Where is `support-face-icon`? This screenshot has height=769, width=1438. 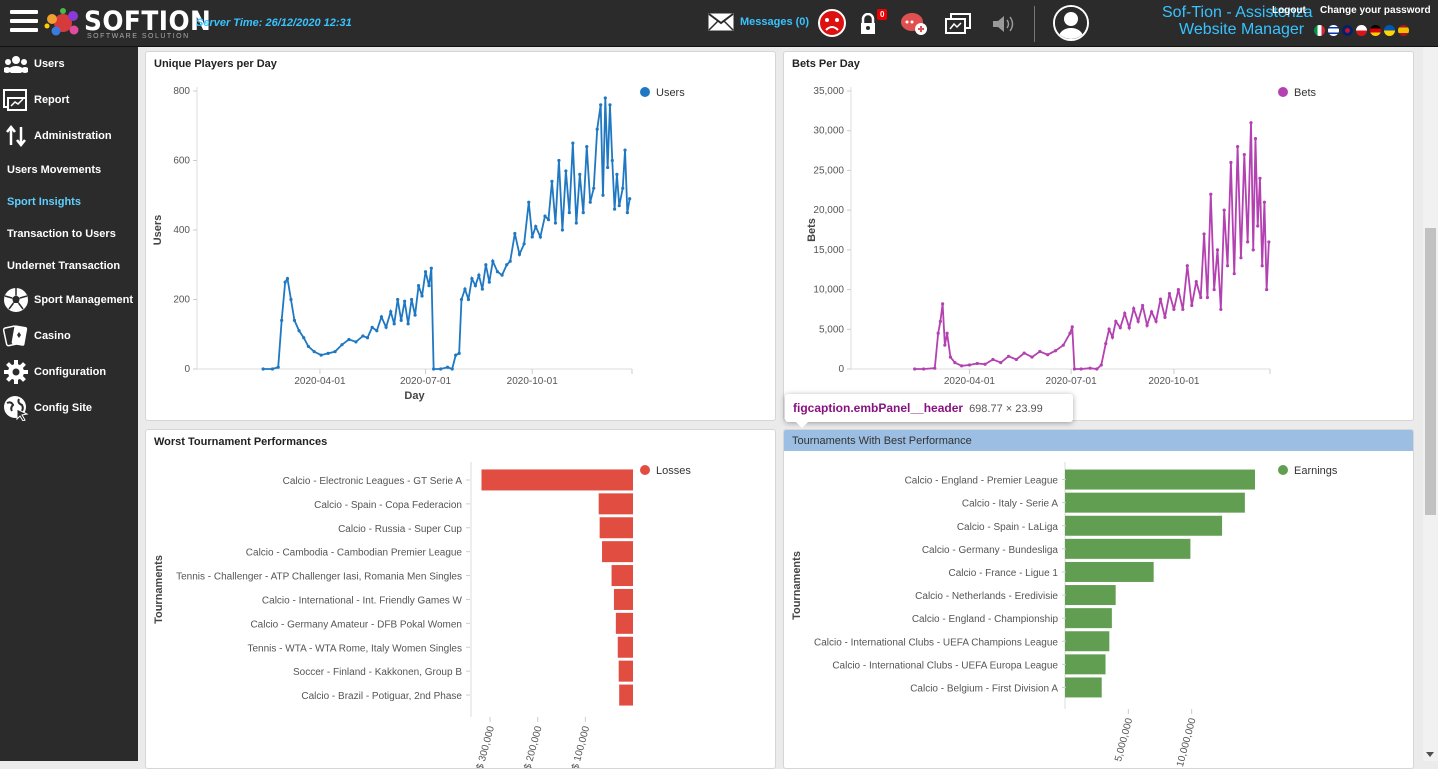 support-face-icon is located at coordinates (832, 23).